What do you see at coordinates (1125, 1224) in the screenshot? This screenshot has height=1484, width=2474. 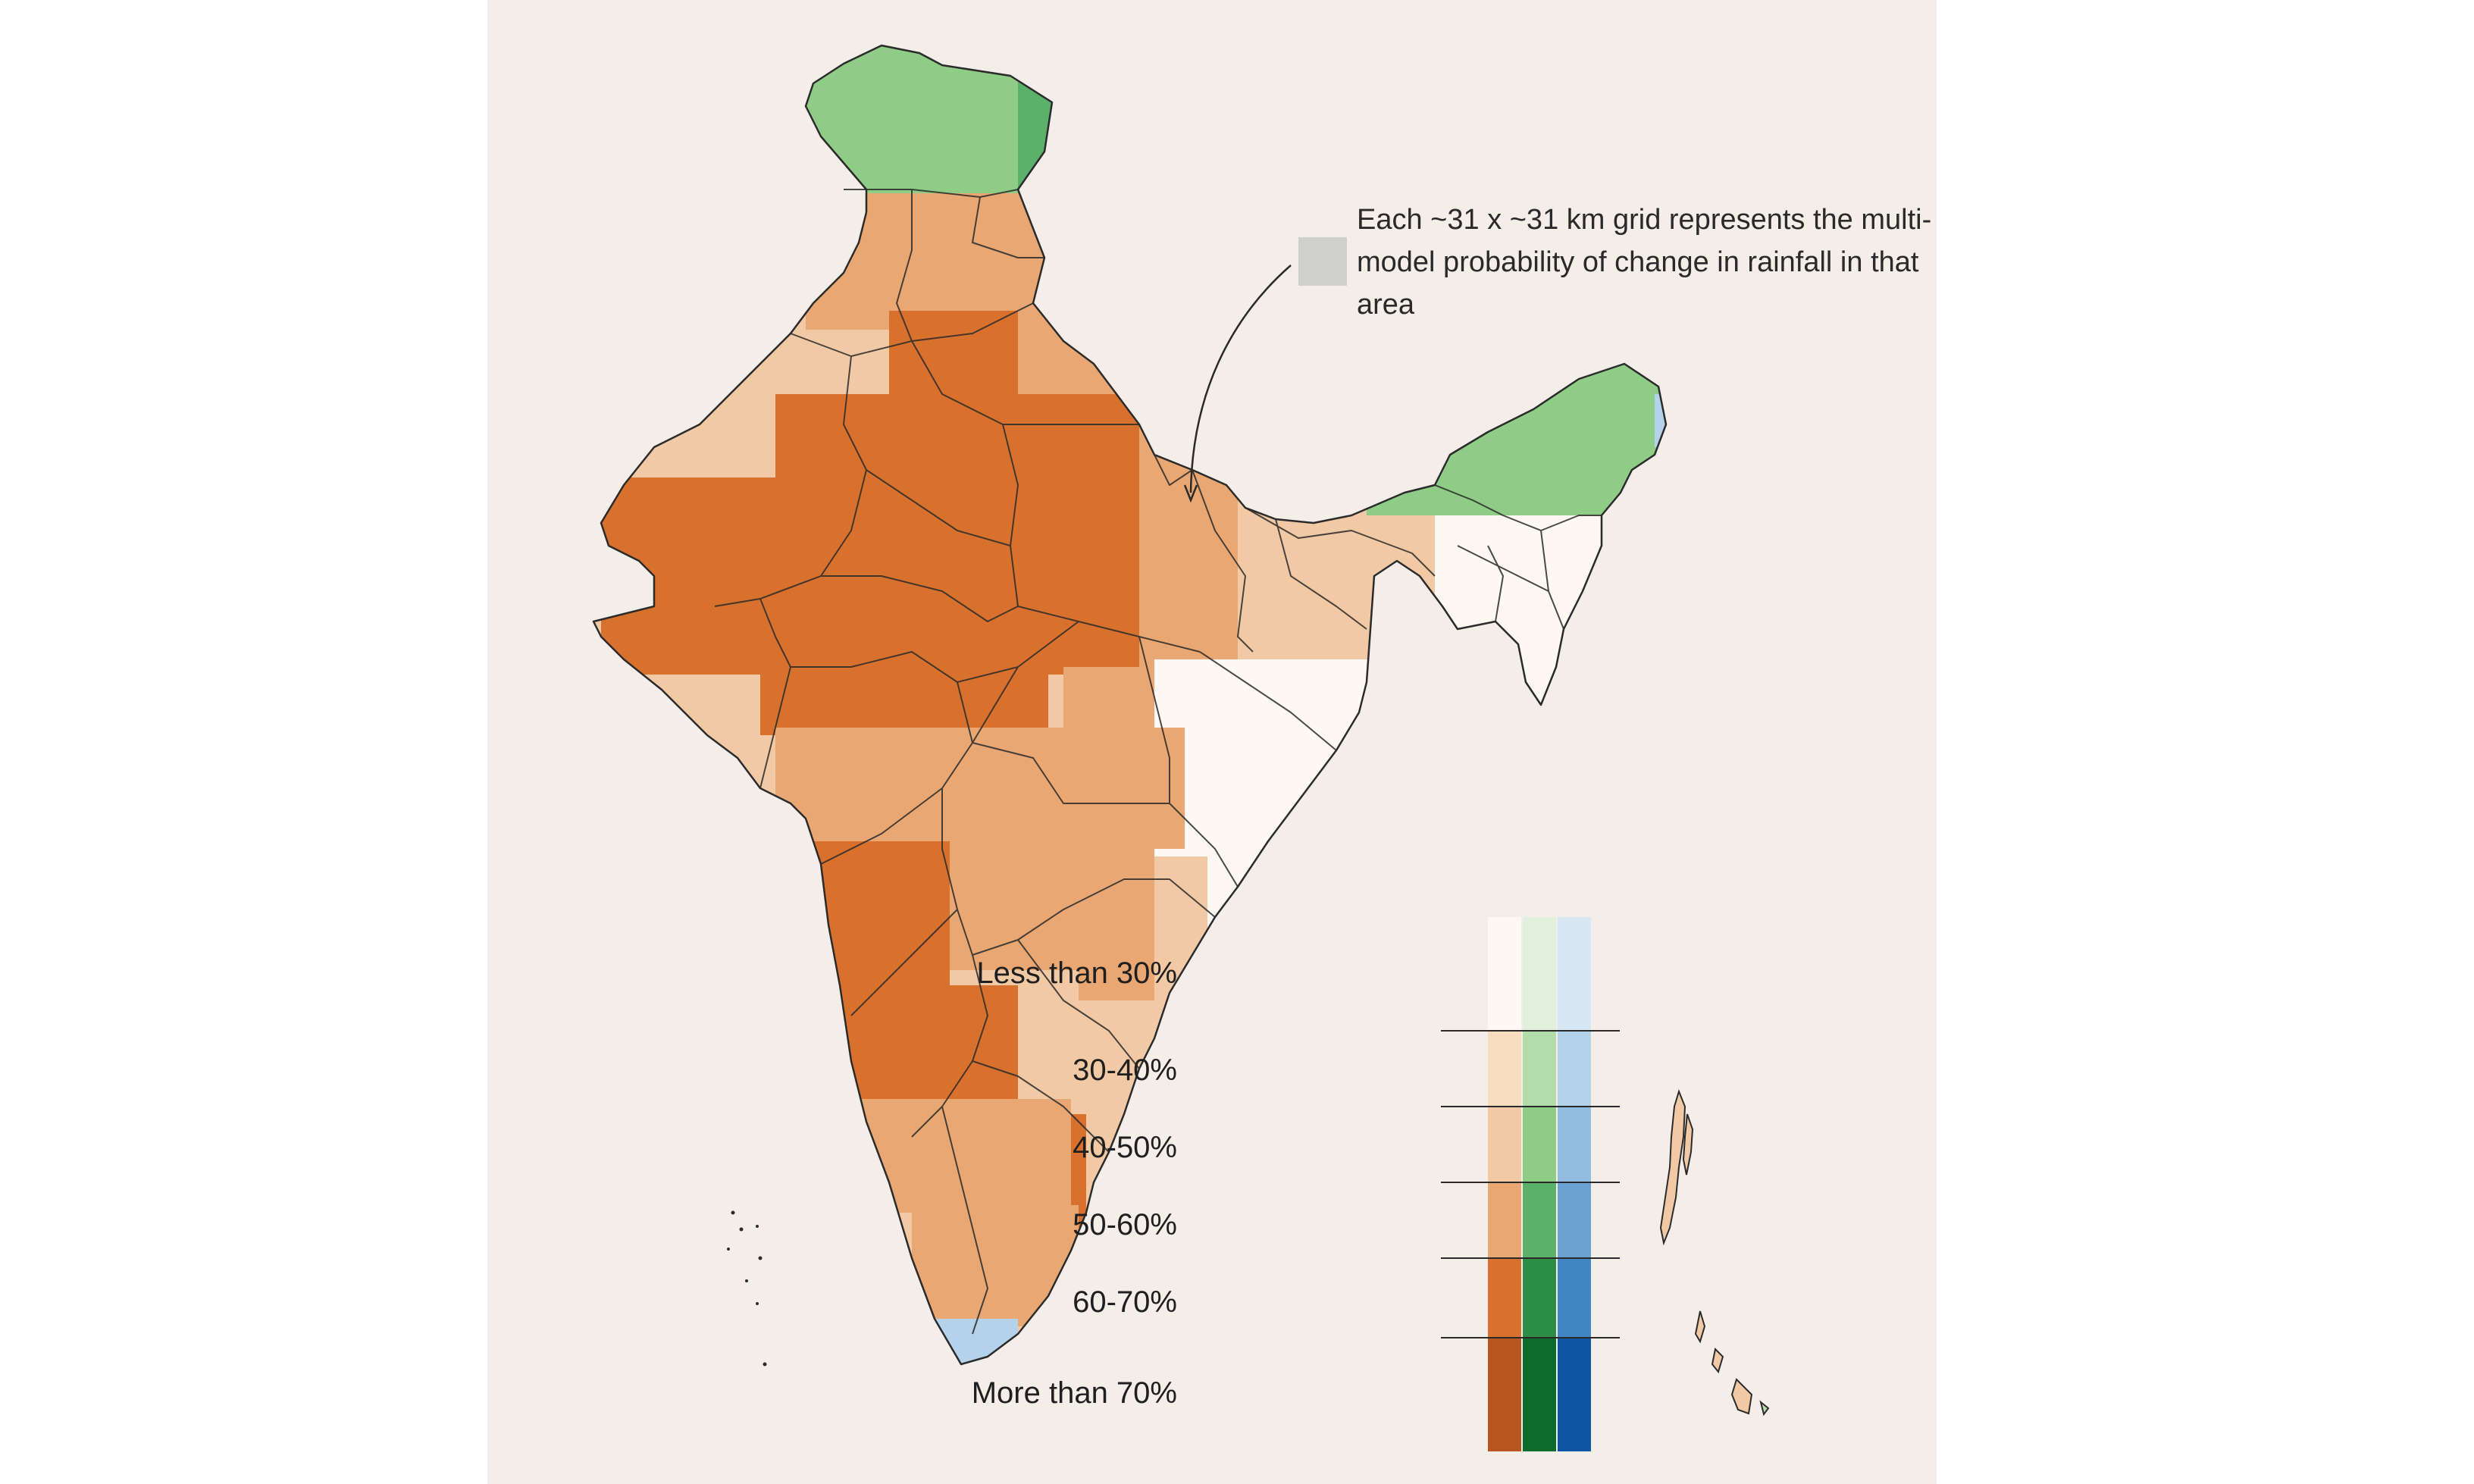 I see `legend-label-50-60: 50-60%` at bounding box center [1125, 1224].